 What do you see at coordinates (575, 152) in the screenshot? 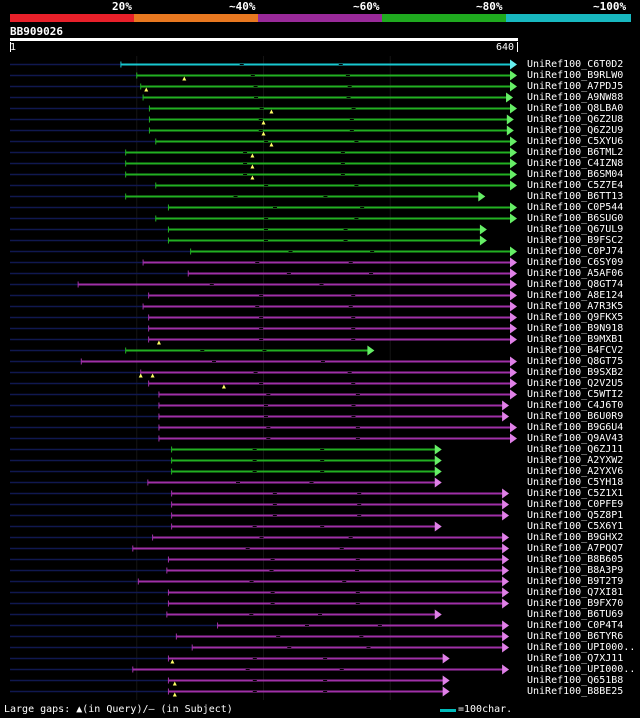
I see `hit-label: UniRef100_B6TML2` at bounding box center [575, 152].